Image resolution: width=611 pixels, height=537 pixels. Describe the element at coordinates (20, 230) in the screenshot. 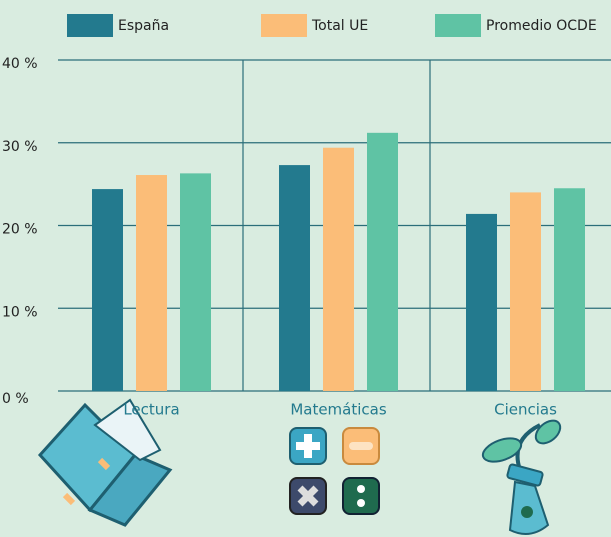

I see `y-tick-label: 20 %` at that location.